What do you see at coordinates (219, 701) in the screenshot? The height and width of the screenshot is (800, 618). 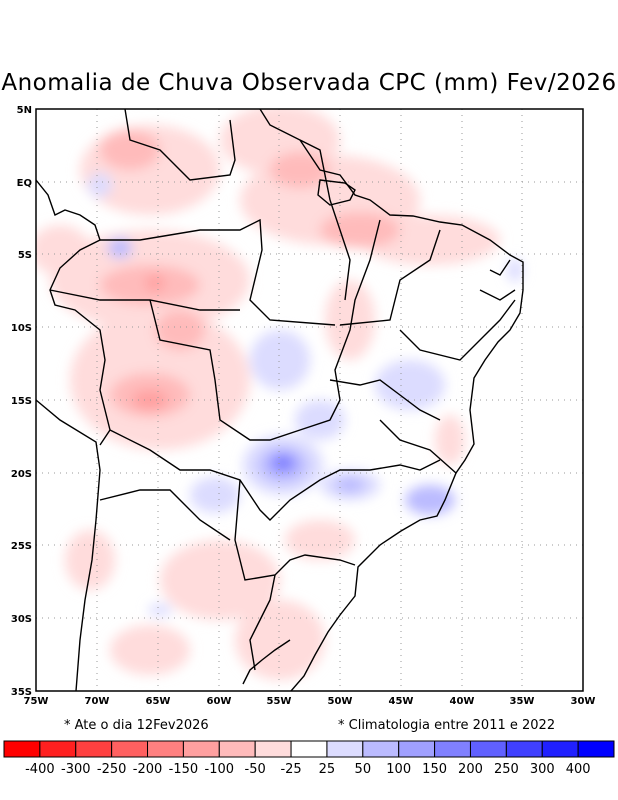 I see `lon-label: 60W` at bounding box center [219, 701].